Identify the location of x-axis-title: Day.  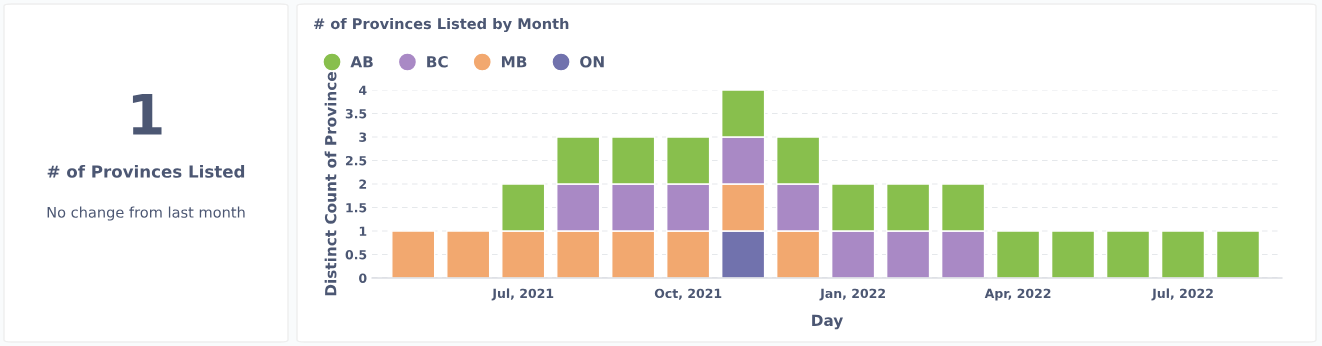
(827, 322).